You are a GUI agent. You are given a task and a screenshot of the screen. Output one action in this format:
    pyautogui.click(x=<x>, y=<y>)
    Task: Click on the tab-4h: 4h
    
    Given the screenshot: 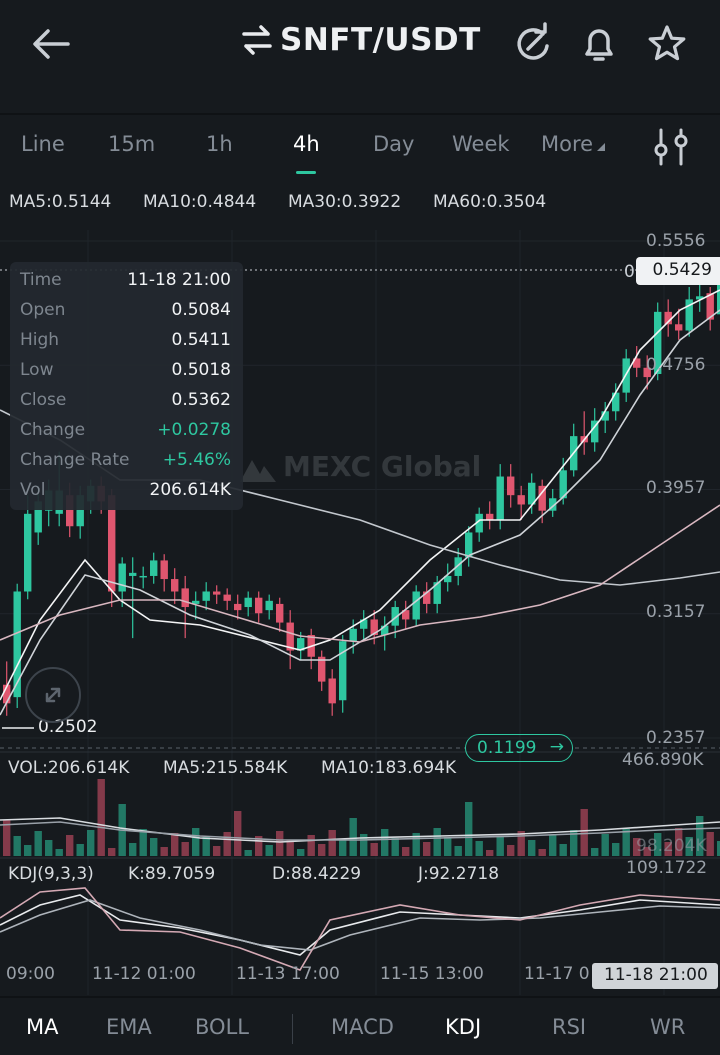 What is the action you would take?
    pyautogui.click(x=306, y=144)
    